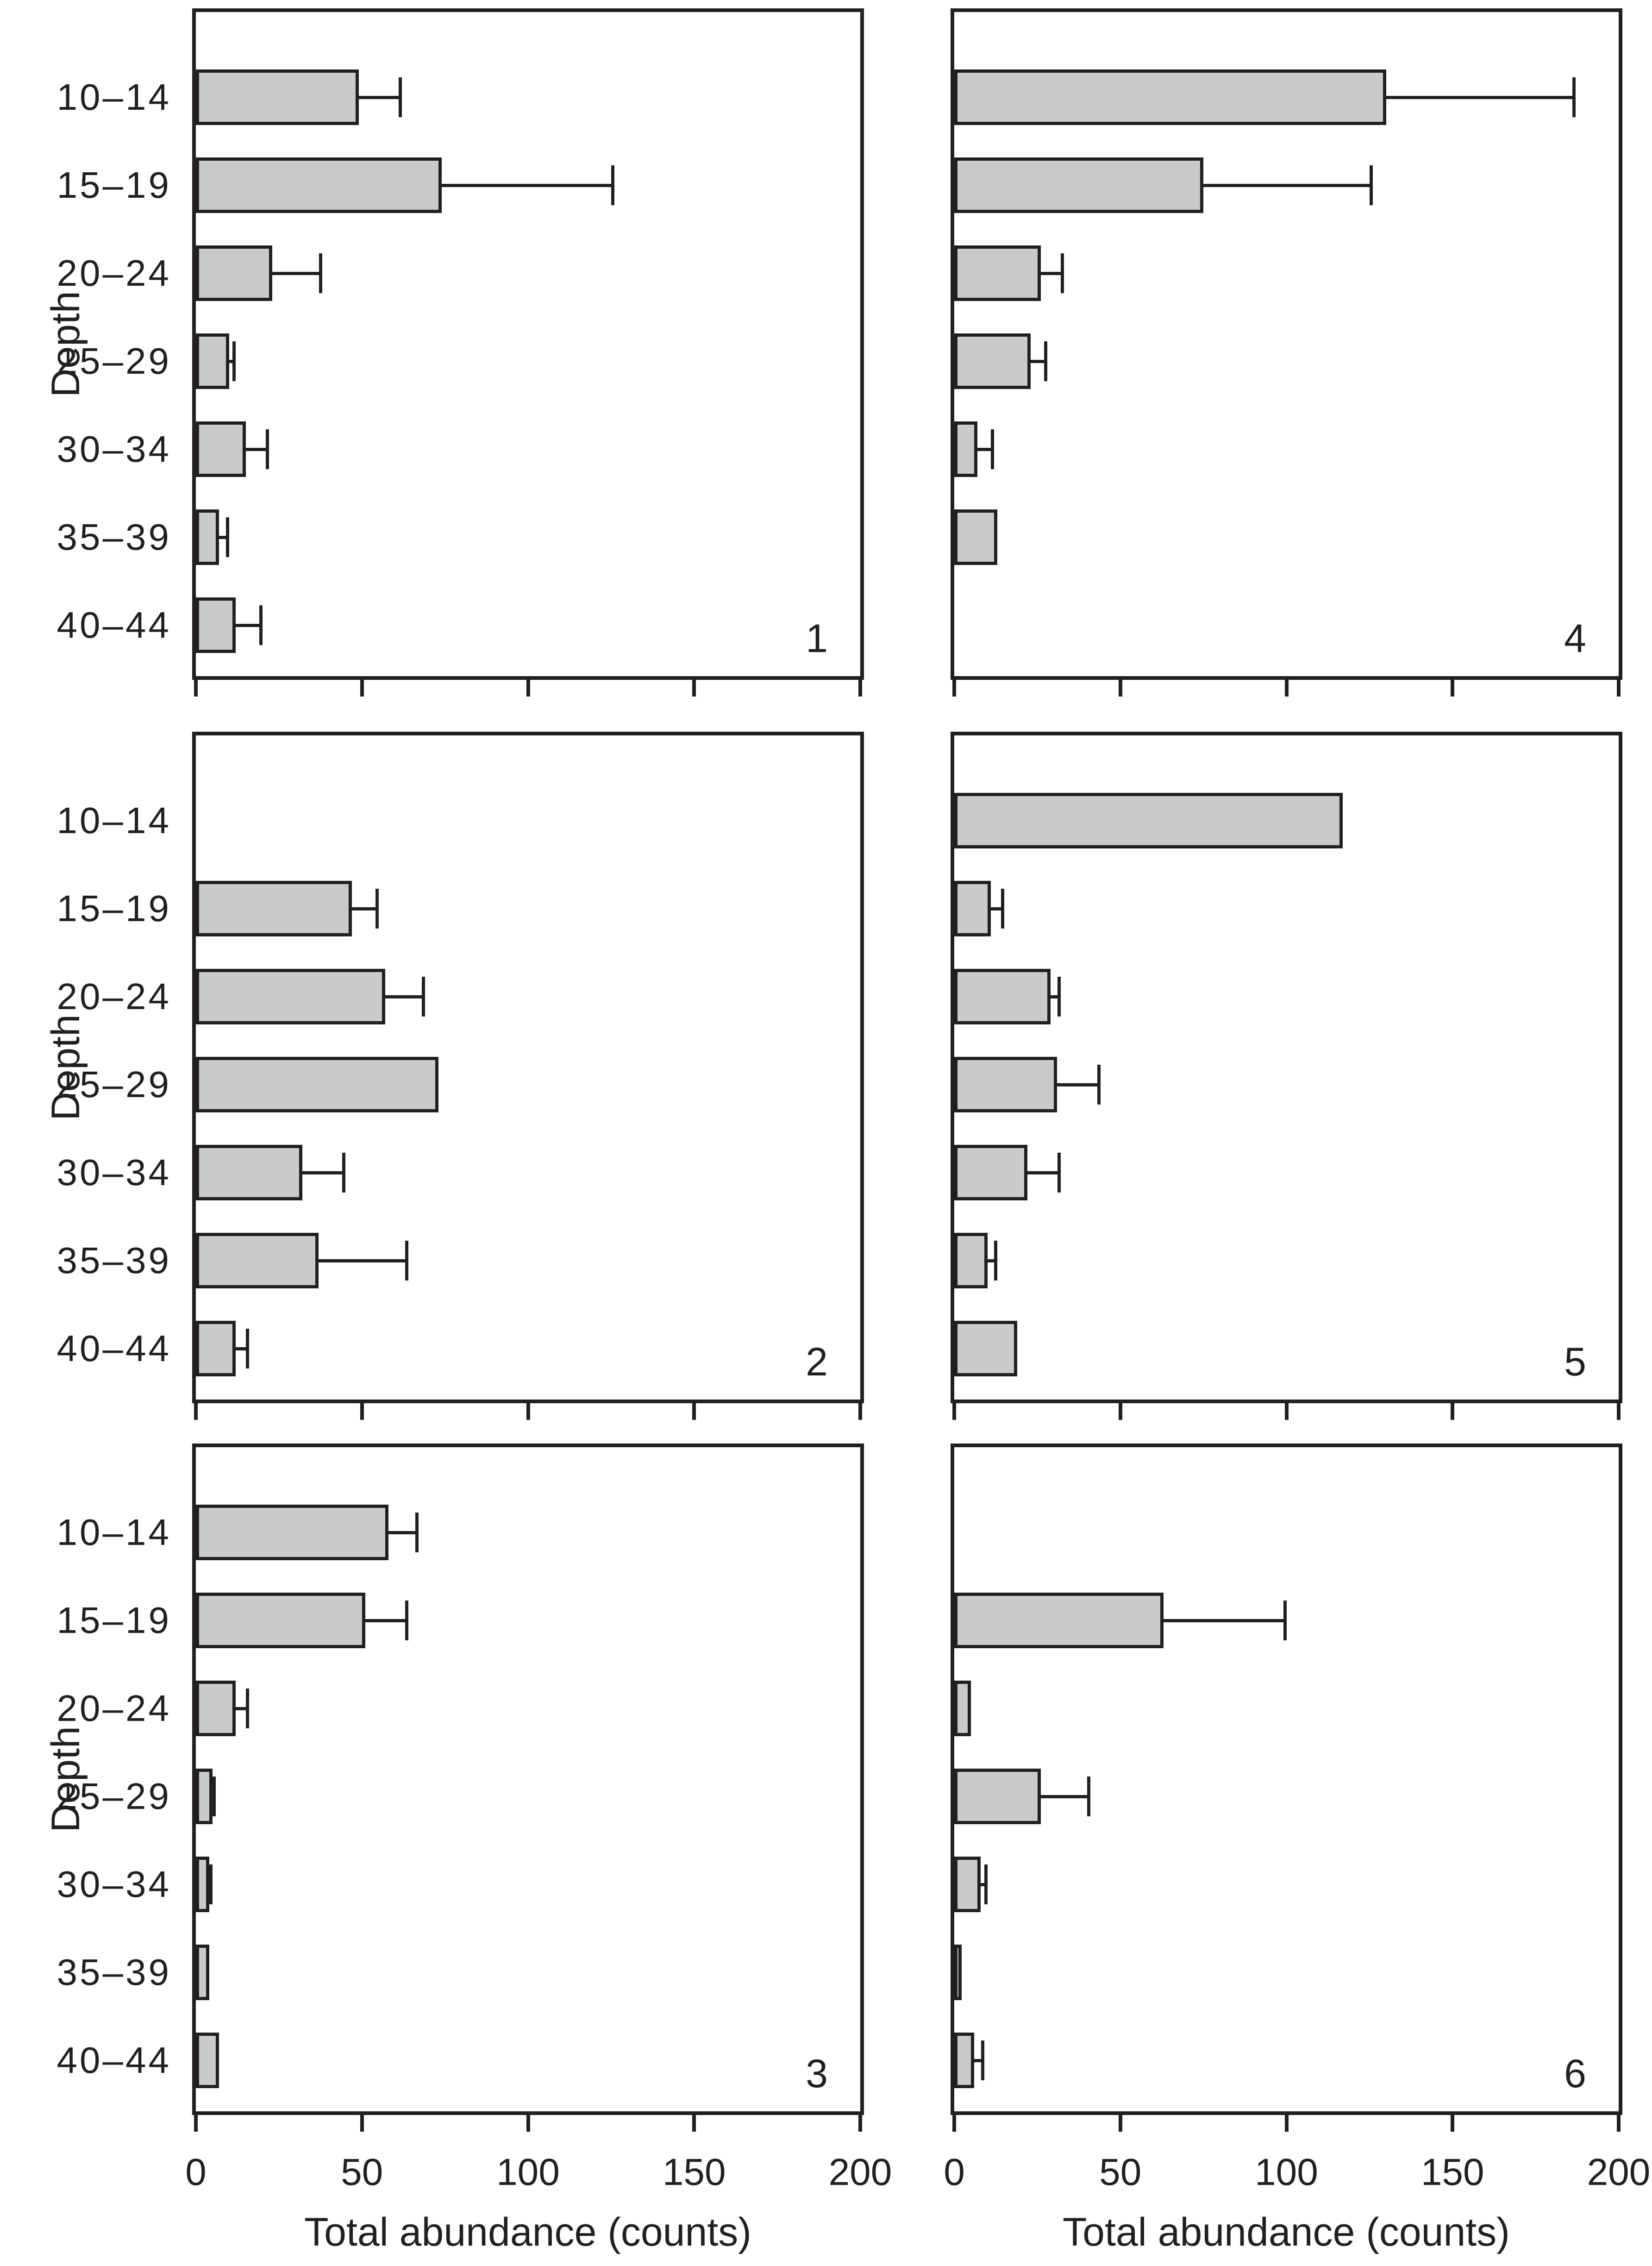 The image size is (1652, 2266). I want to click on x-tick-label: 150, so click(1452, 2172).